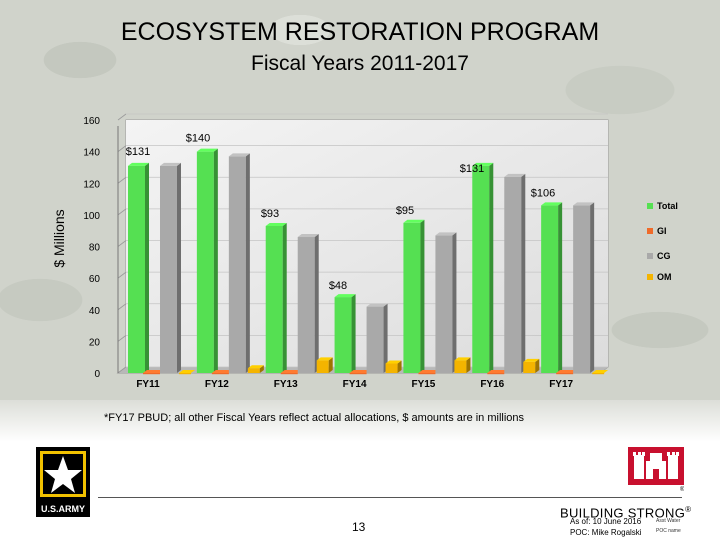 Image resolution: width=720 pixels, height=540 pixels. What do you see at coordinates (168, 269) in the screenshot?
I see `bar-cg-fy11` at bounding box center [168, 269].